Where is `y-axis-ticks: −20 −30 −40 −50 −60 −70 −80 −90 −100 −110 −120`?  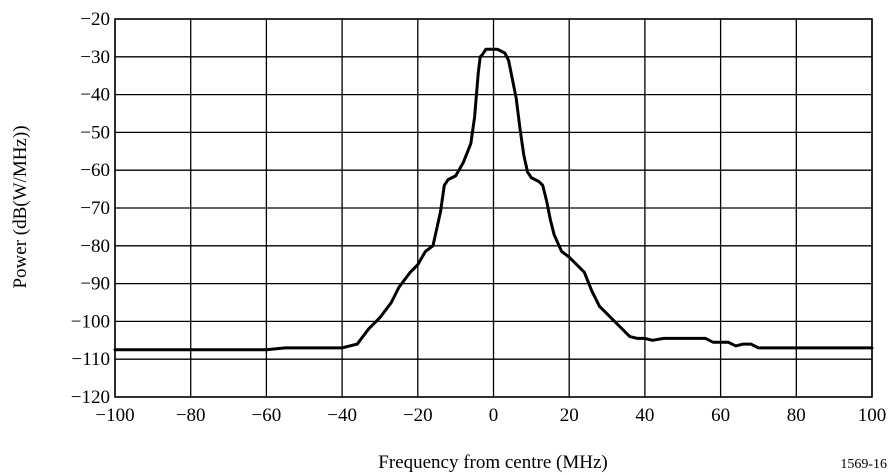
y-axis-ticks: −20 −30 −40 −50 −60 −70 −80 −90 −100 −110 −120 is located at coordinates (90, 208).